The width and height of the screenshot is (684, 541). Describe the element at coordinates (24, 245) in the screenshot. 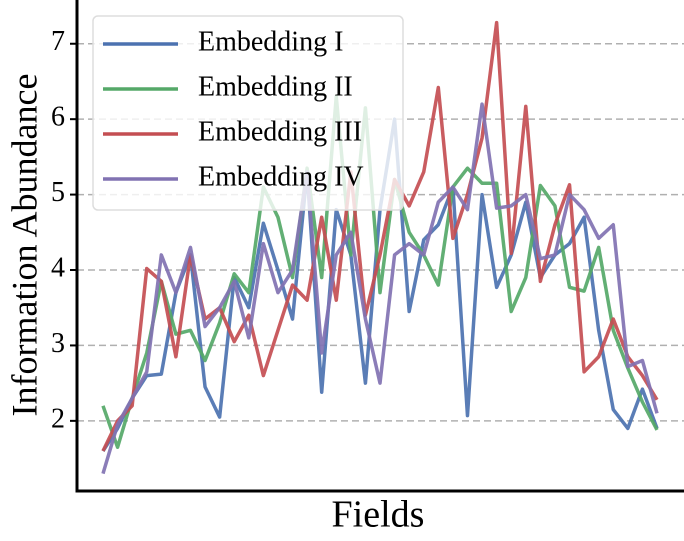

I see `y-axis-label: Information Abundance` at that location.